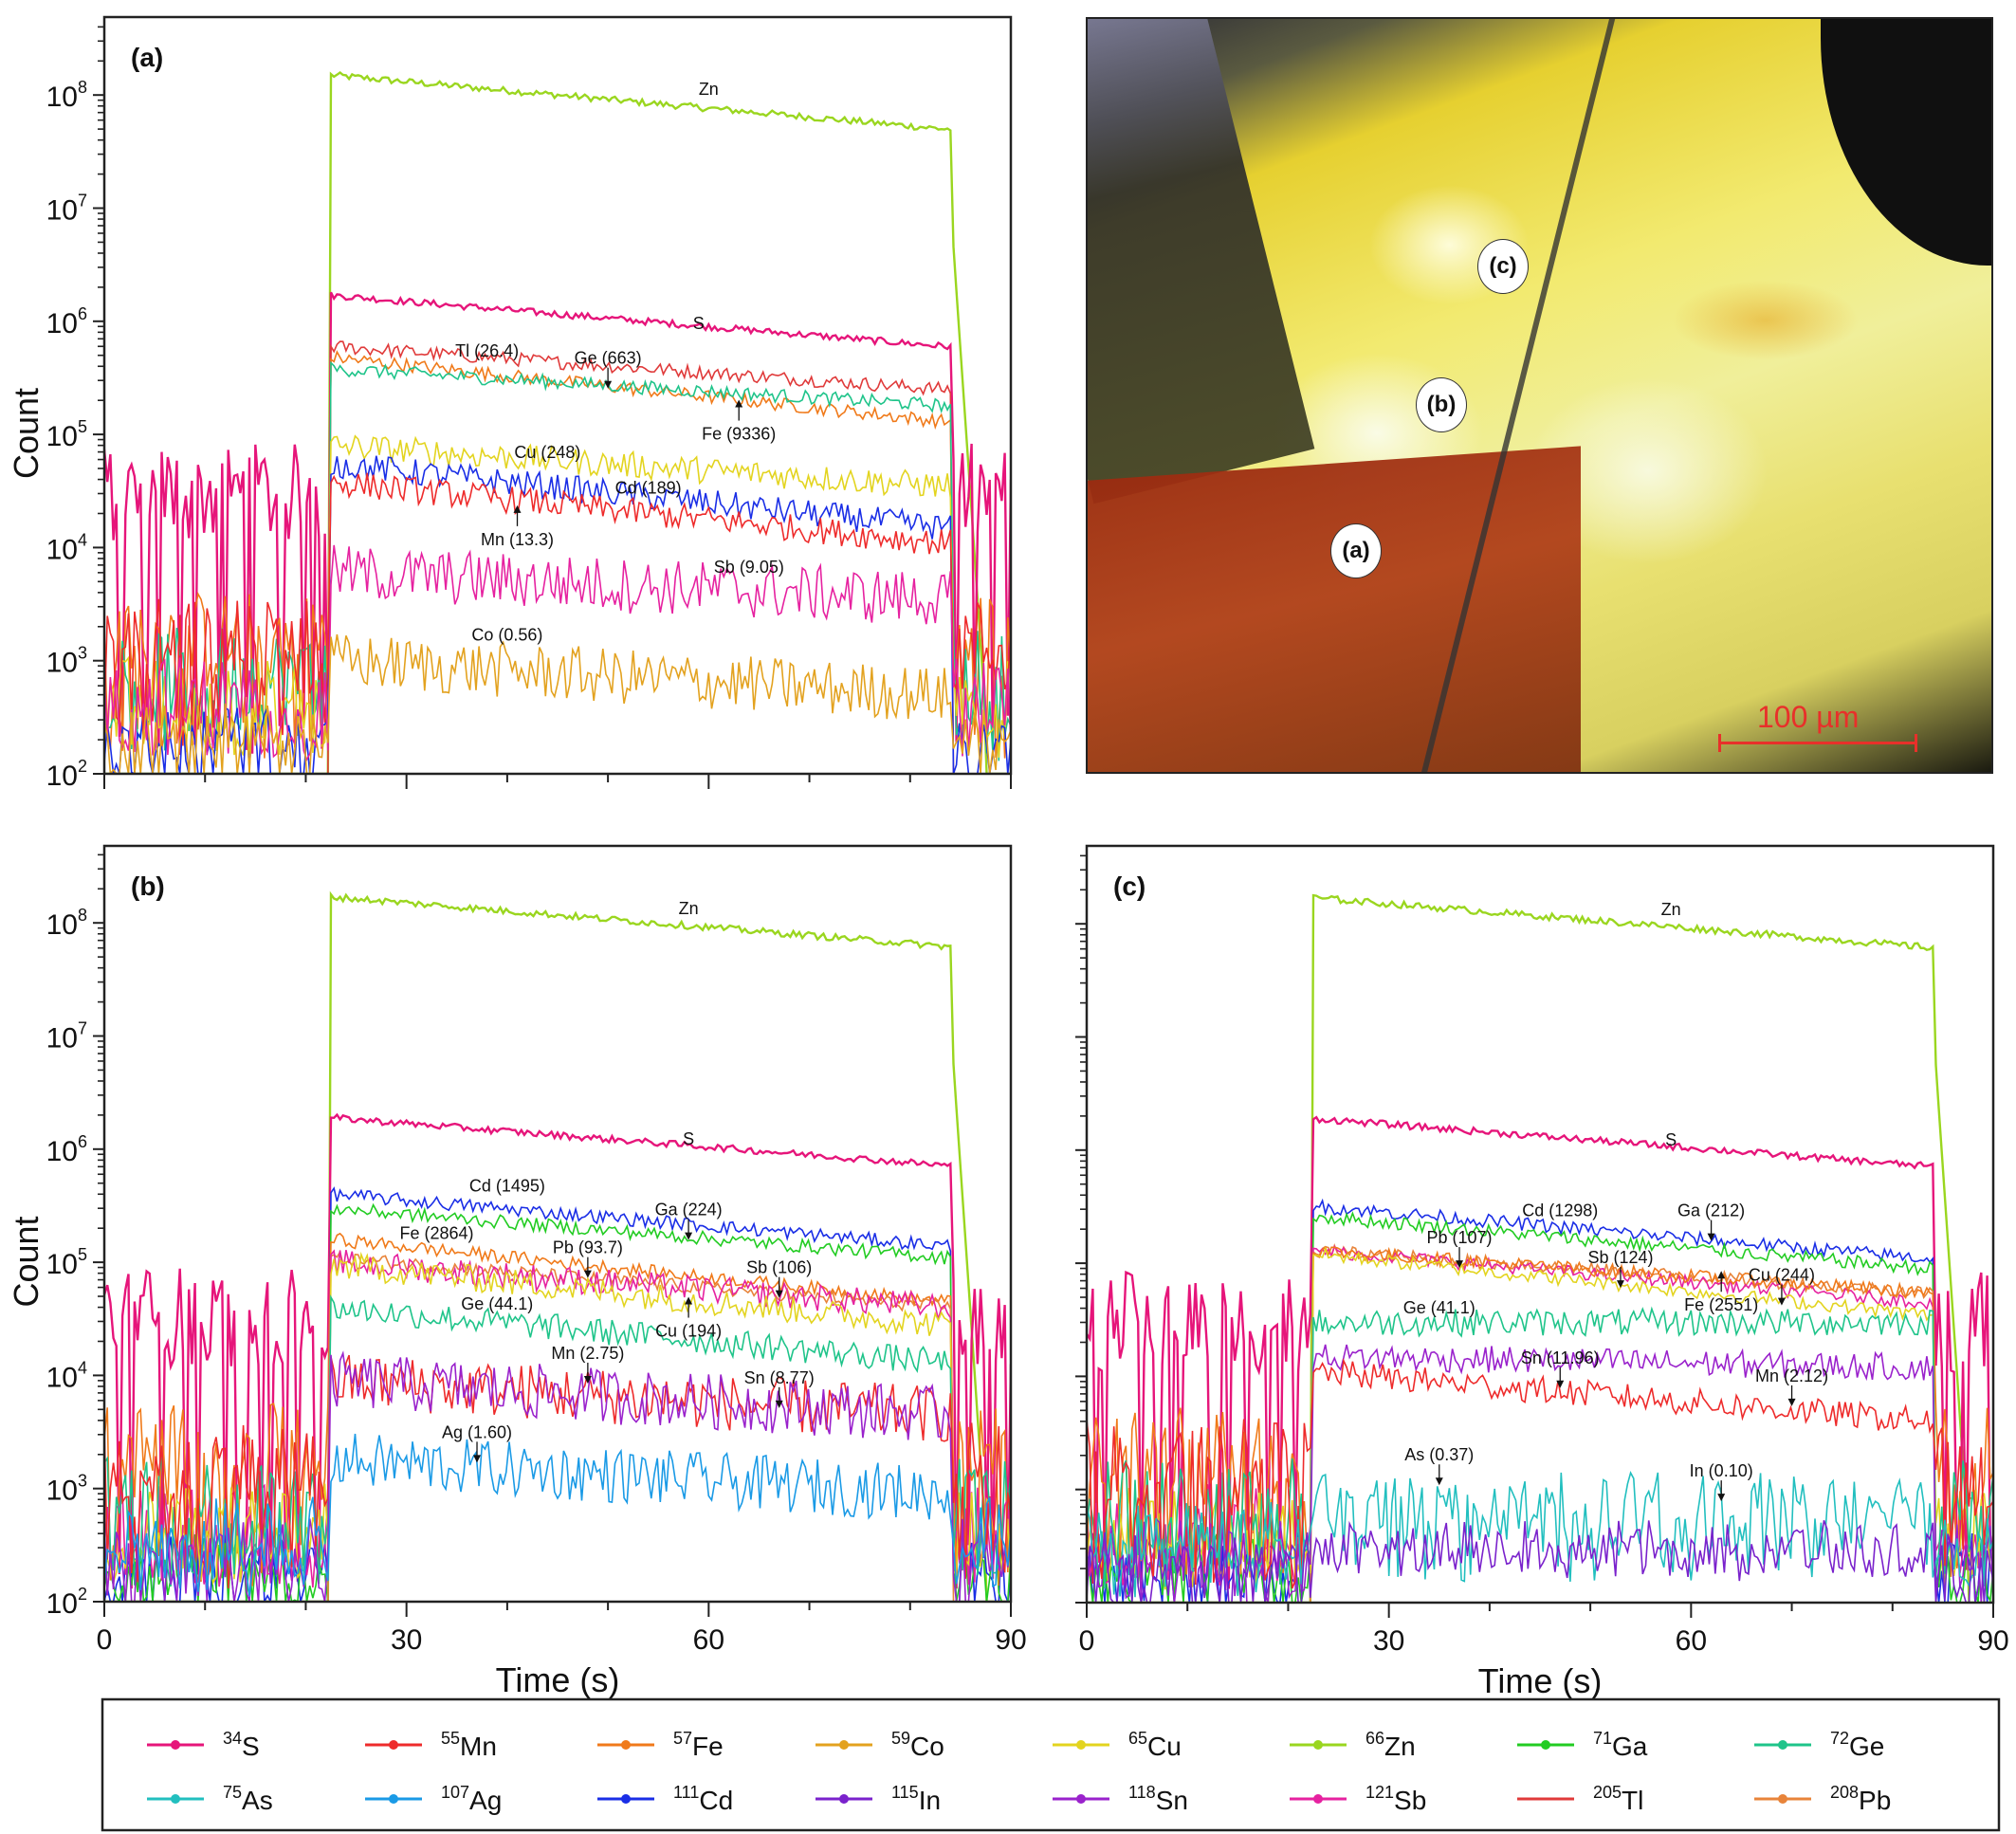  What do you see at coordinates (433, 1799) in the screenshot?
I see `legend-item-ag: 107Ag` at bounding box center [433, 1799].